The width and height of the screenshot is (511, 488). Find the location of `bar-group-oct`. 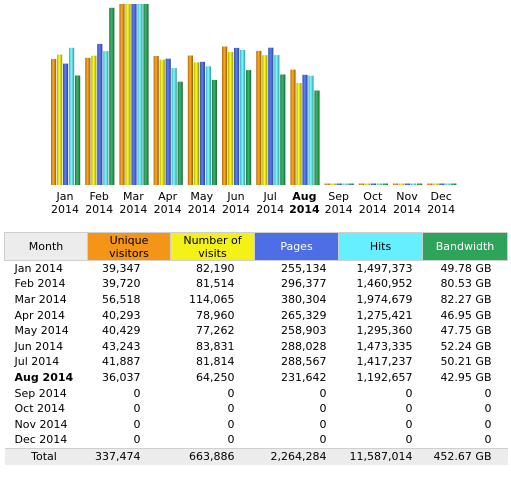

bar-group-oct is located at coordinates (373, 184).